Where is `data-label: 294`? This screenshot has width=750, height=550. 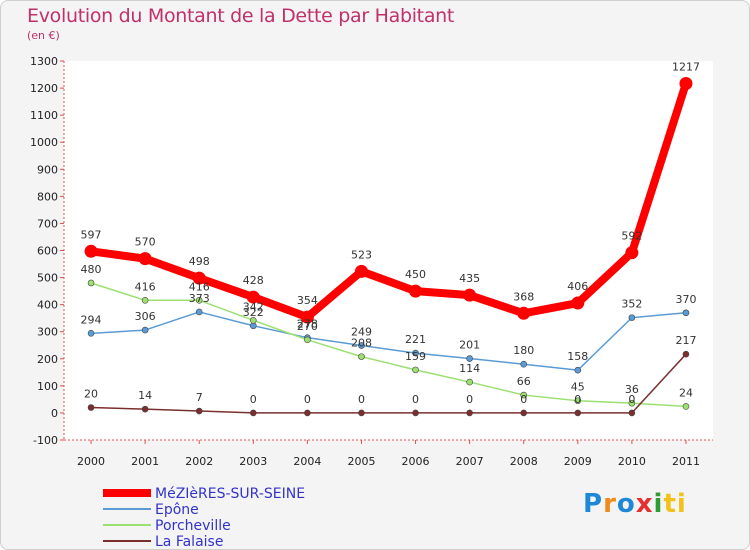
data-label: 294 is located at coordinates (91, 319).